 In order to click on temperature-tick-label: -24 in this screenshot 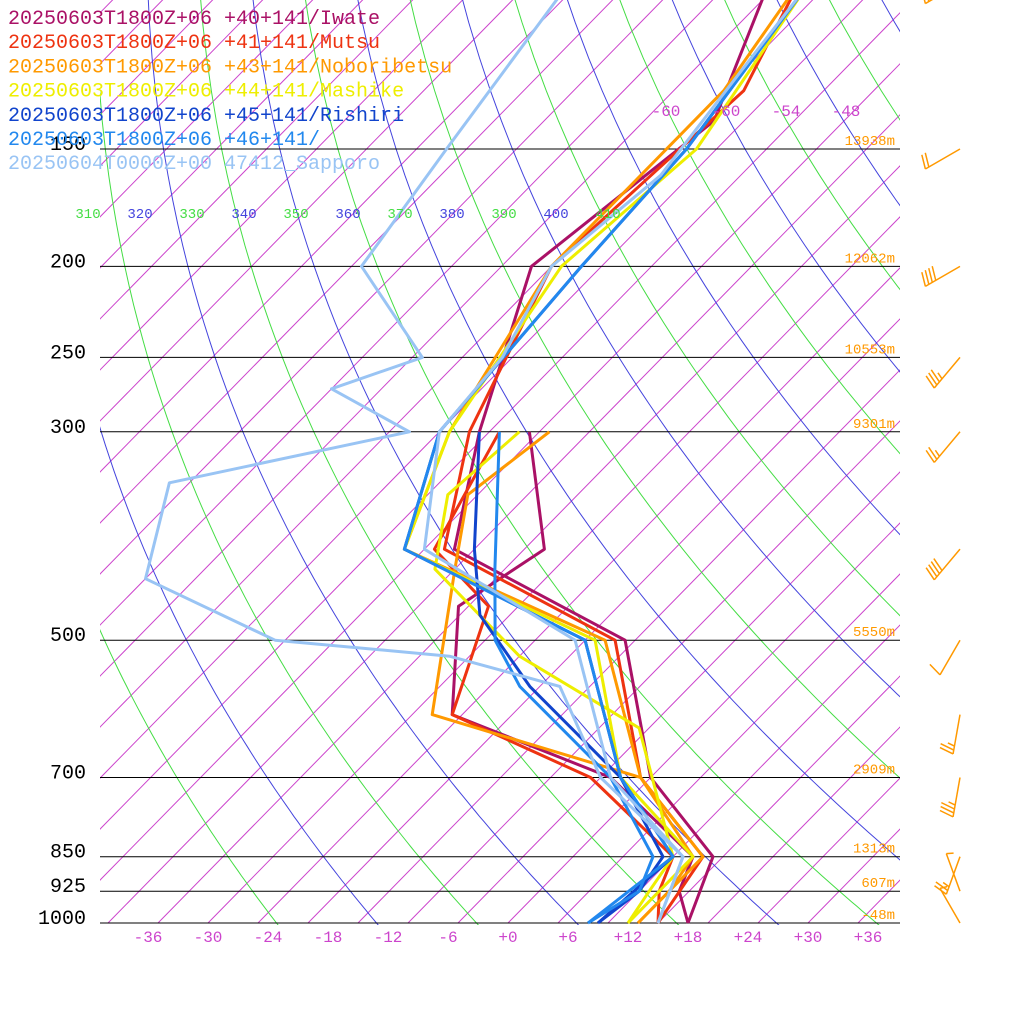, I will do `click(268, 938)`.